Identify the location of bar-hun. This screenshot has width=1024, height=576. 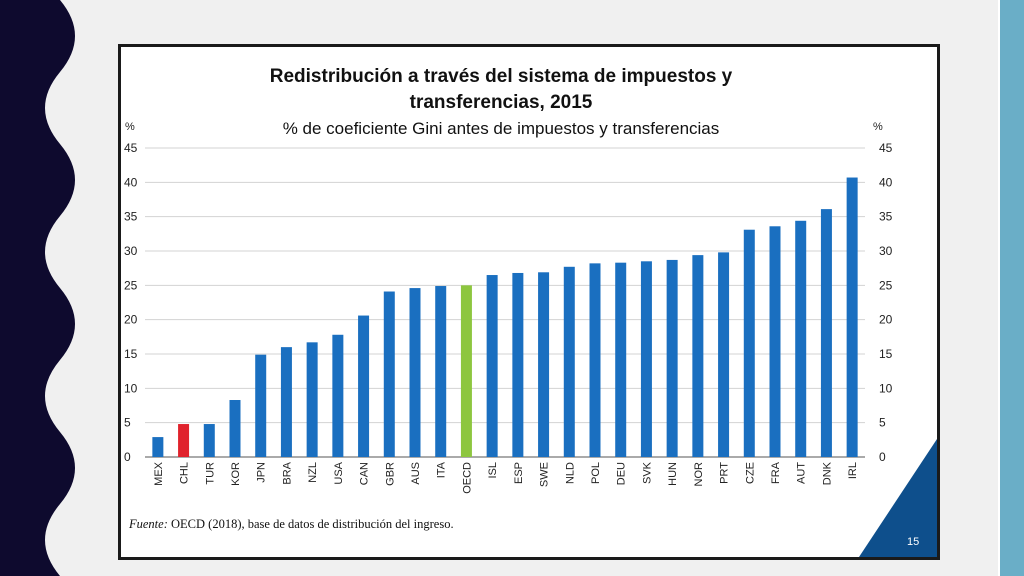
(672, 358).